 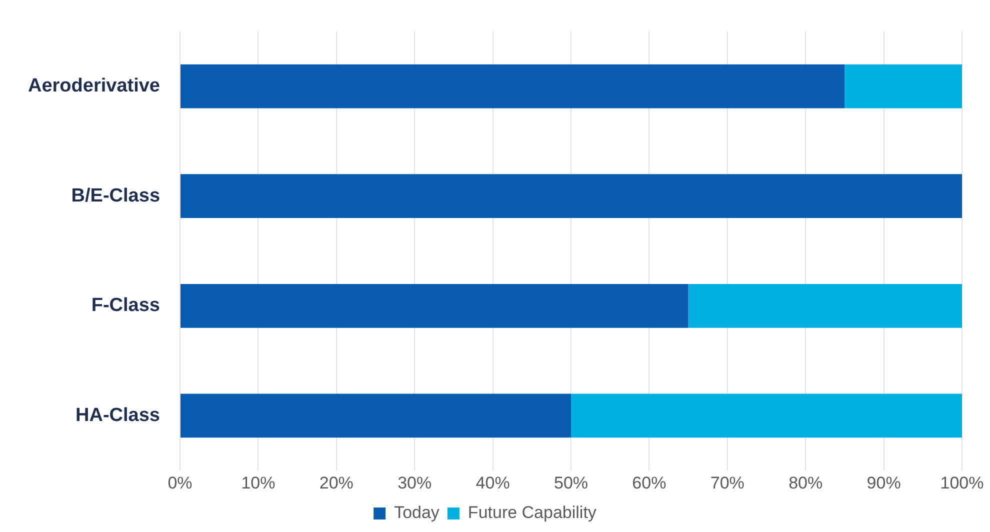 I want to click on y-tick-label: HA-Class, so click(x=118, y=415).